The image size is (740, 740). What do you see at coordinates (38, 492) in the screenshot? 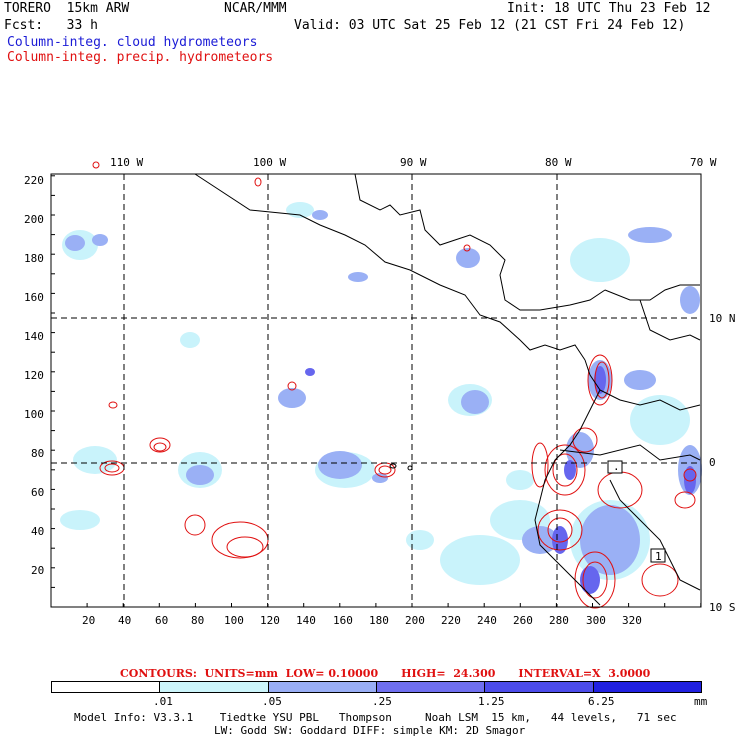
I see `y-tick: 60` at bounding box center [38, 492].